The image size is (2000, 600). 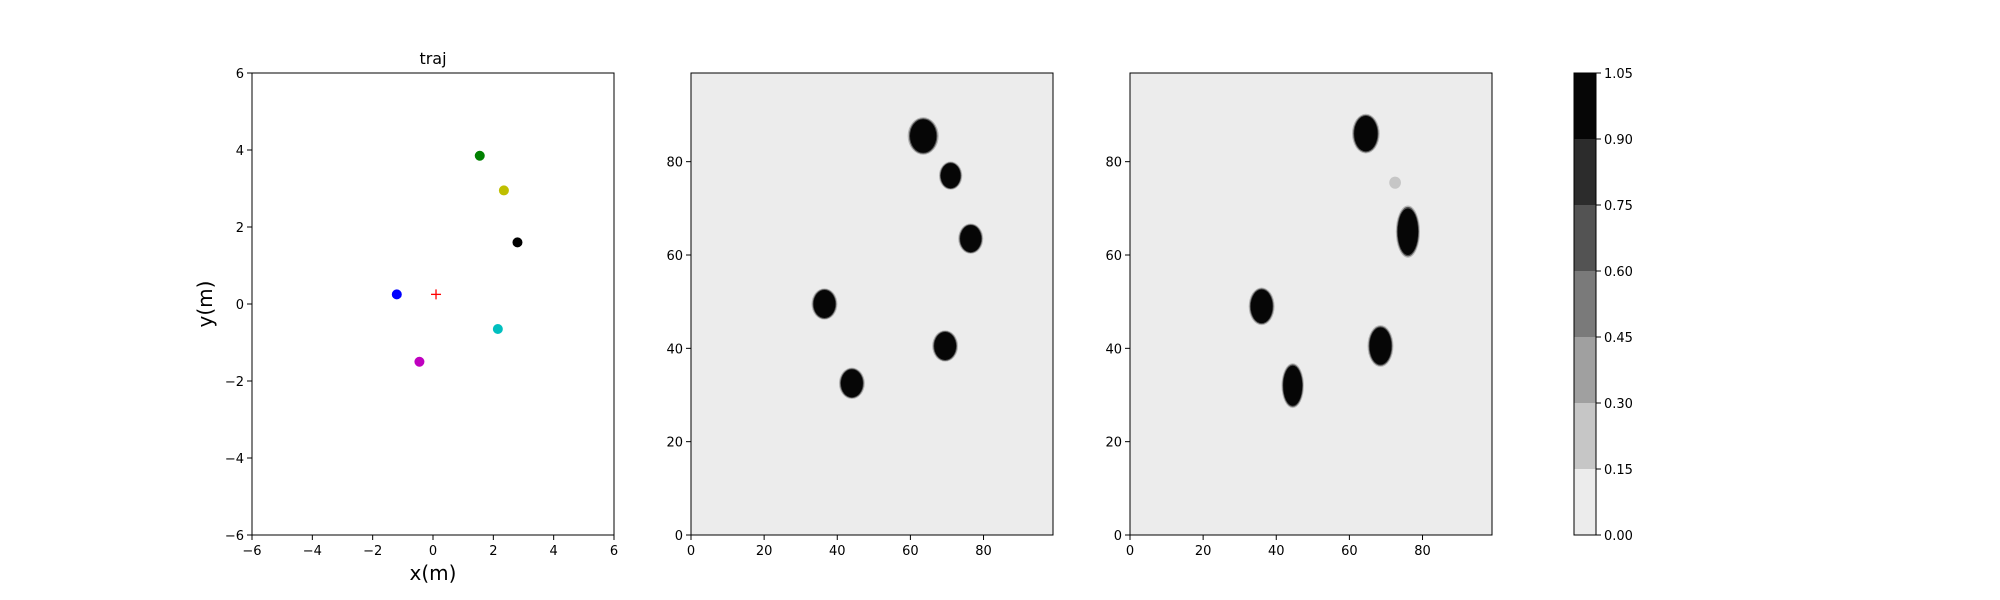 I want to click on chart1-y-tick-label: 20, so click(x=674, y=443).